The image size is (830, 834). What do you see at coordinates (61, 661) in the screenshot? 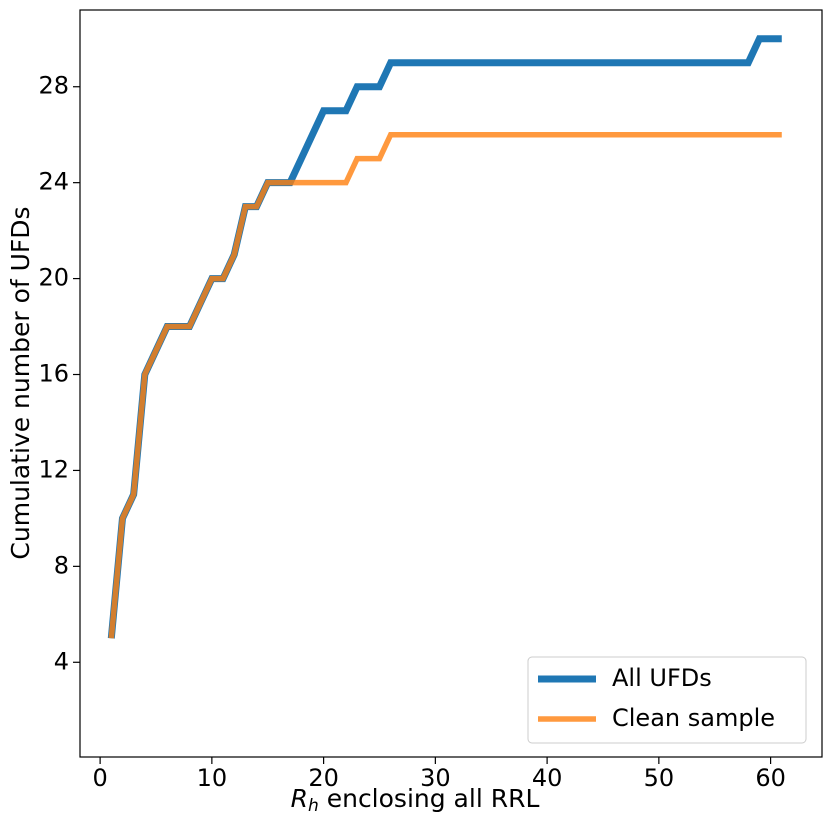
I see `y-tick-label: 4` at bounding box center [61, 661].